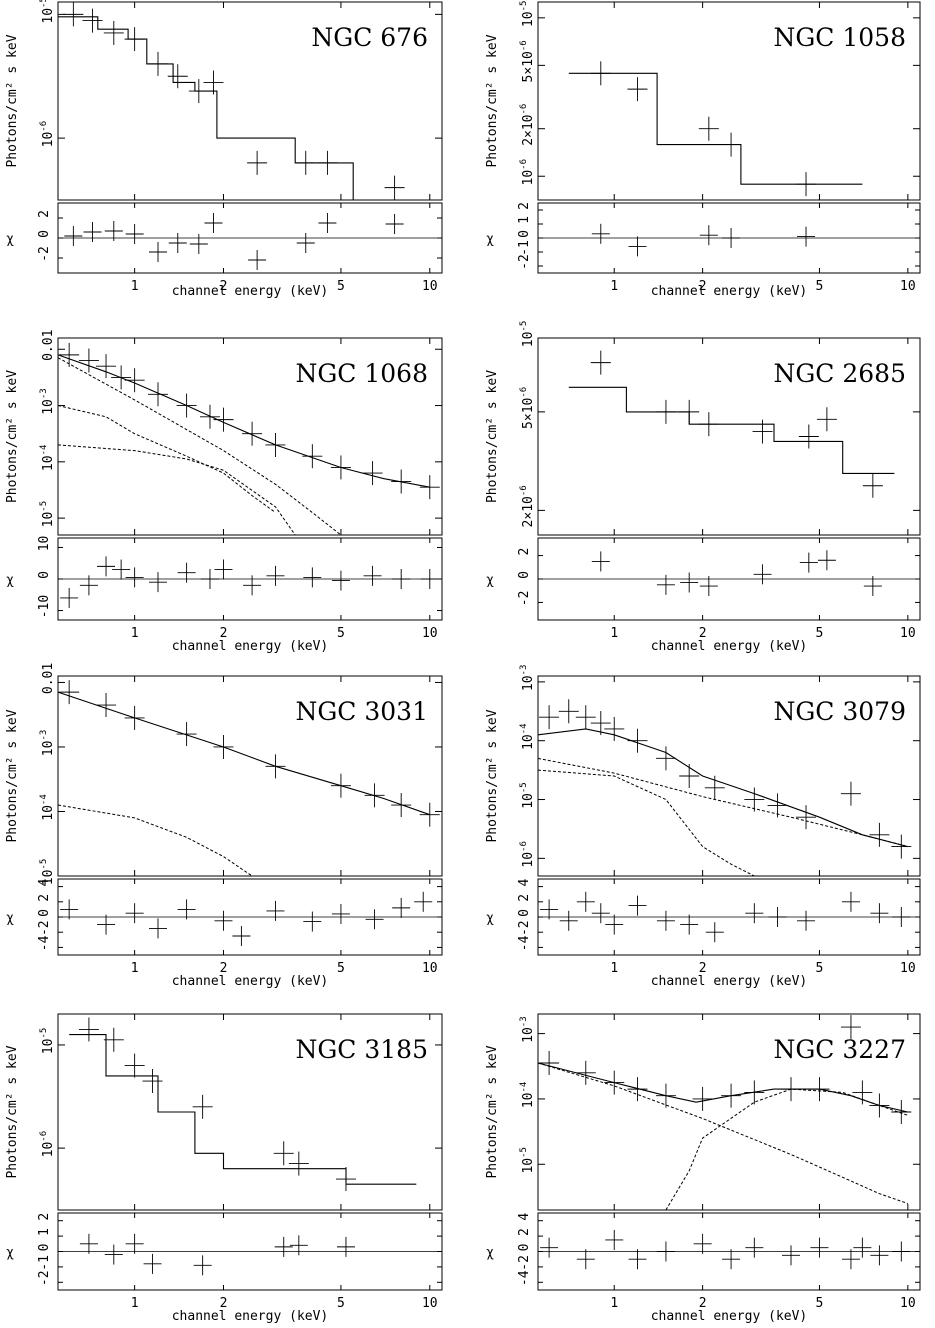 The height and width of the screenshot is (1328, 935). I want to click on x-tick-label: 10, so click(908, 1303).